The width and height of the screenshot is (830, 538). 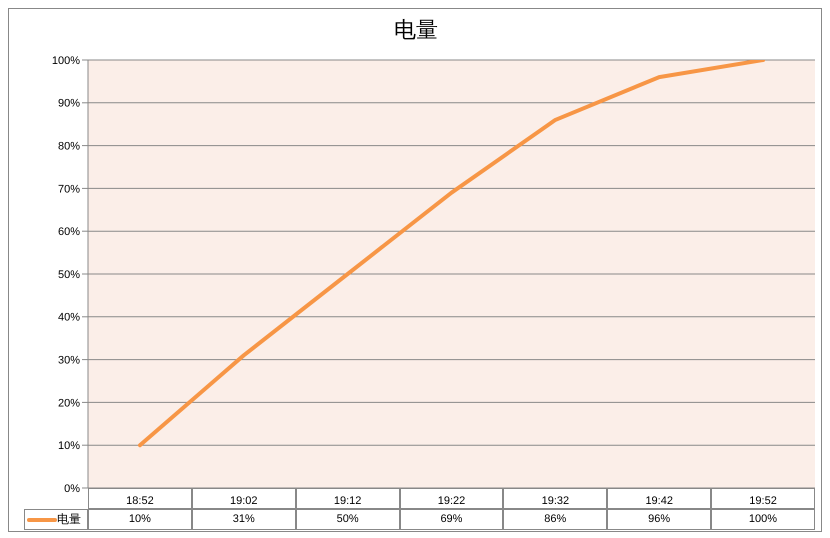 I want to click on x-tick-label: 19:42, so click(x=659, y=500).